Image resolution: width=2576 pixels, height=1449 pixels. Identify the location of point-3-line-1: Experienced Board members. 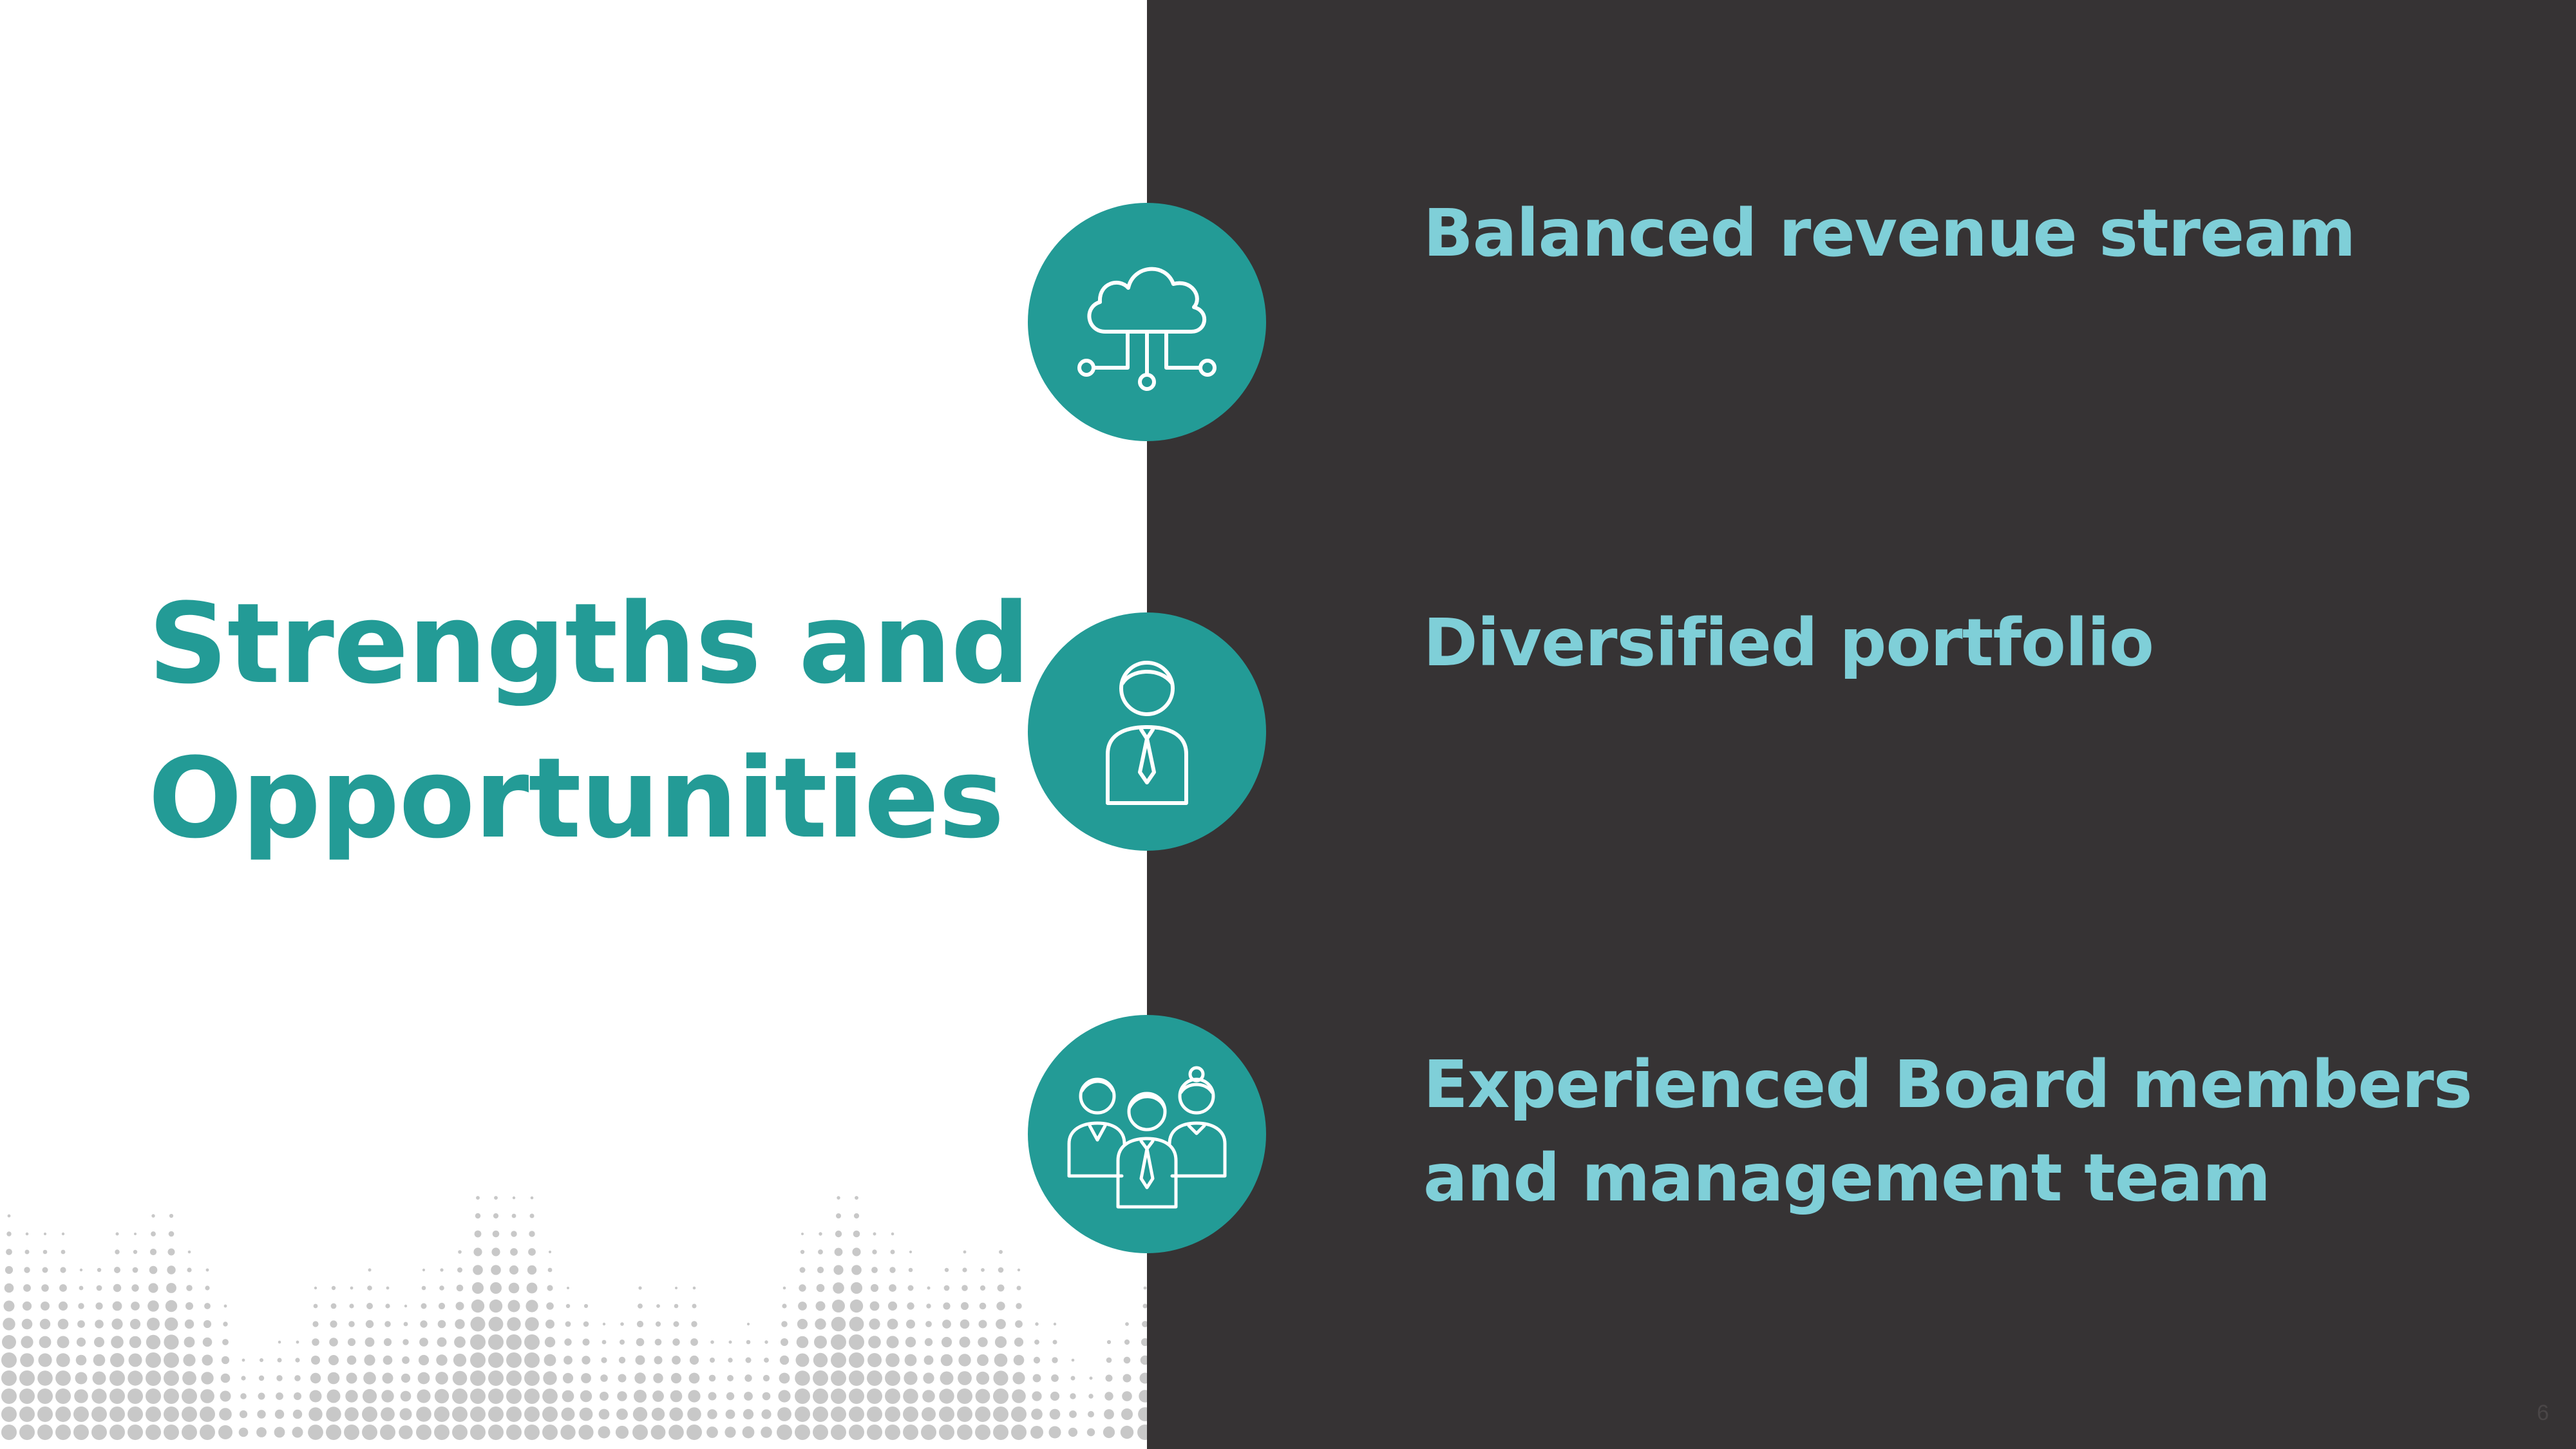
(1948, 1084).